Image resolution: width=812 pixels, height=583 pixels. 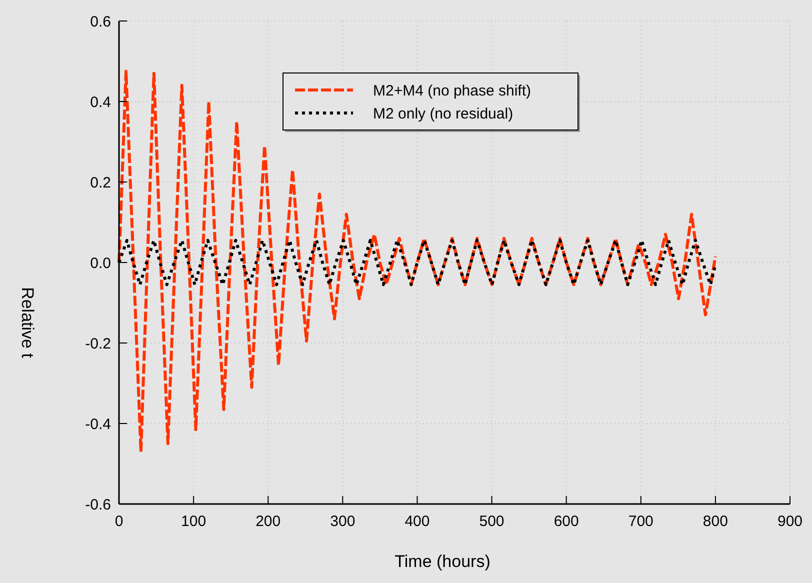 I want to click on x-tick-label: 800, so click(x=715, y=521).